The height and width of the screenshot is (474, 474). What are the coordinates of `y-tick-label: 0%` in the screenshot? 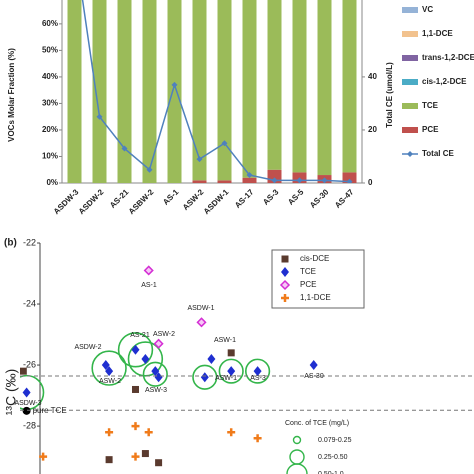 It's located at (52, 182).